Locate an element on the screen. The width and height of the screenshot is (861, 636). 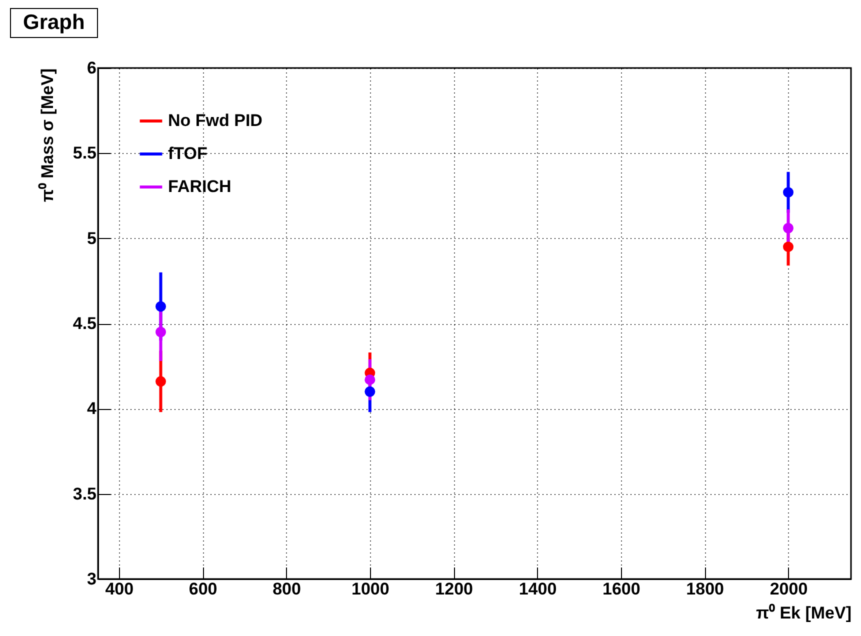
y-tick-label: 5 is located at coordinates (91, 238).